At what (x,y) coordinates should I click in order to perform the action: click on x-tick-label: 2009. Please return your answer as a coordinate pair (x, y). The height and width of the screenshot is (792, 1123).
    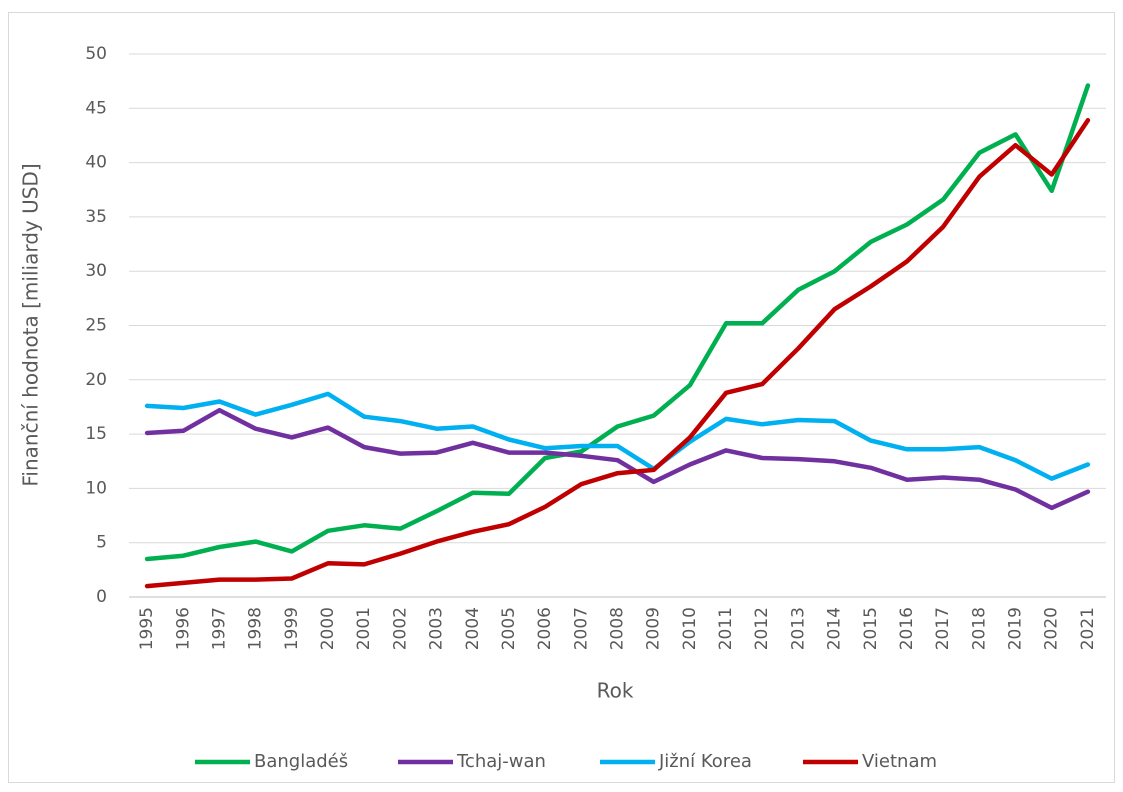
    Looking at the image, I should click on (654, 628).